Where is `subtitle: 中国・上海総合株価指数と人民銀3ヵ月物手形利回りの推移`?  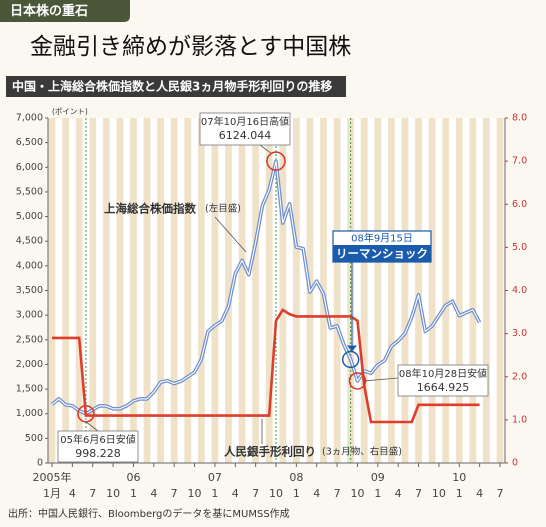
subtitle: 中国・上海総合株価指数と人民銀3ヵ月物手形利回りの推移 is located at coordinates (172, 86).